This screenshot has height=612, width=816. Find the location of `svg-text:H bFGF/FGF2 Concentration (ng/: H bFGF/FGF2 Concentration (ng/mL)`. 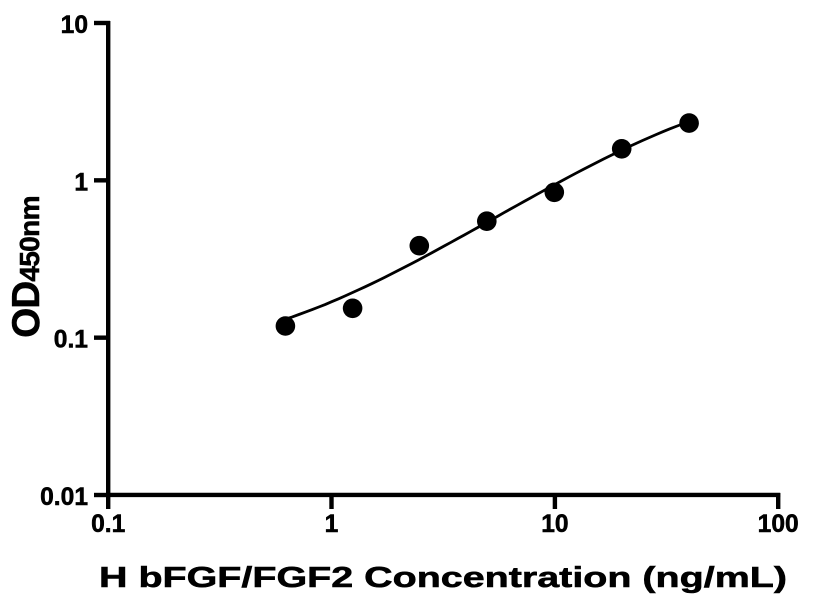

svg-text:H bFGF/FGF2 Concentration (ng/: H bFGF/FGF2 Concentration (ng/mL) is located at coordinates (443, 578).